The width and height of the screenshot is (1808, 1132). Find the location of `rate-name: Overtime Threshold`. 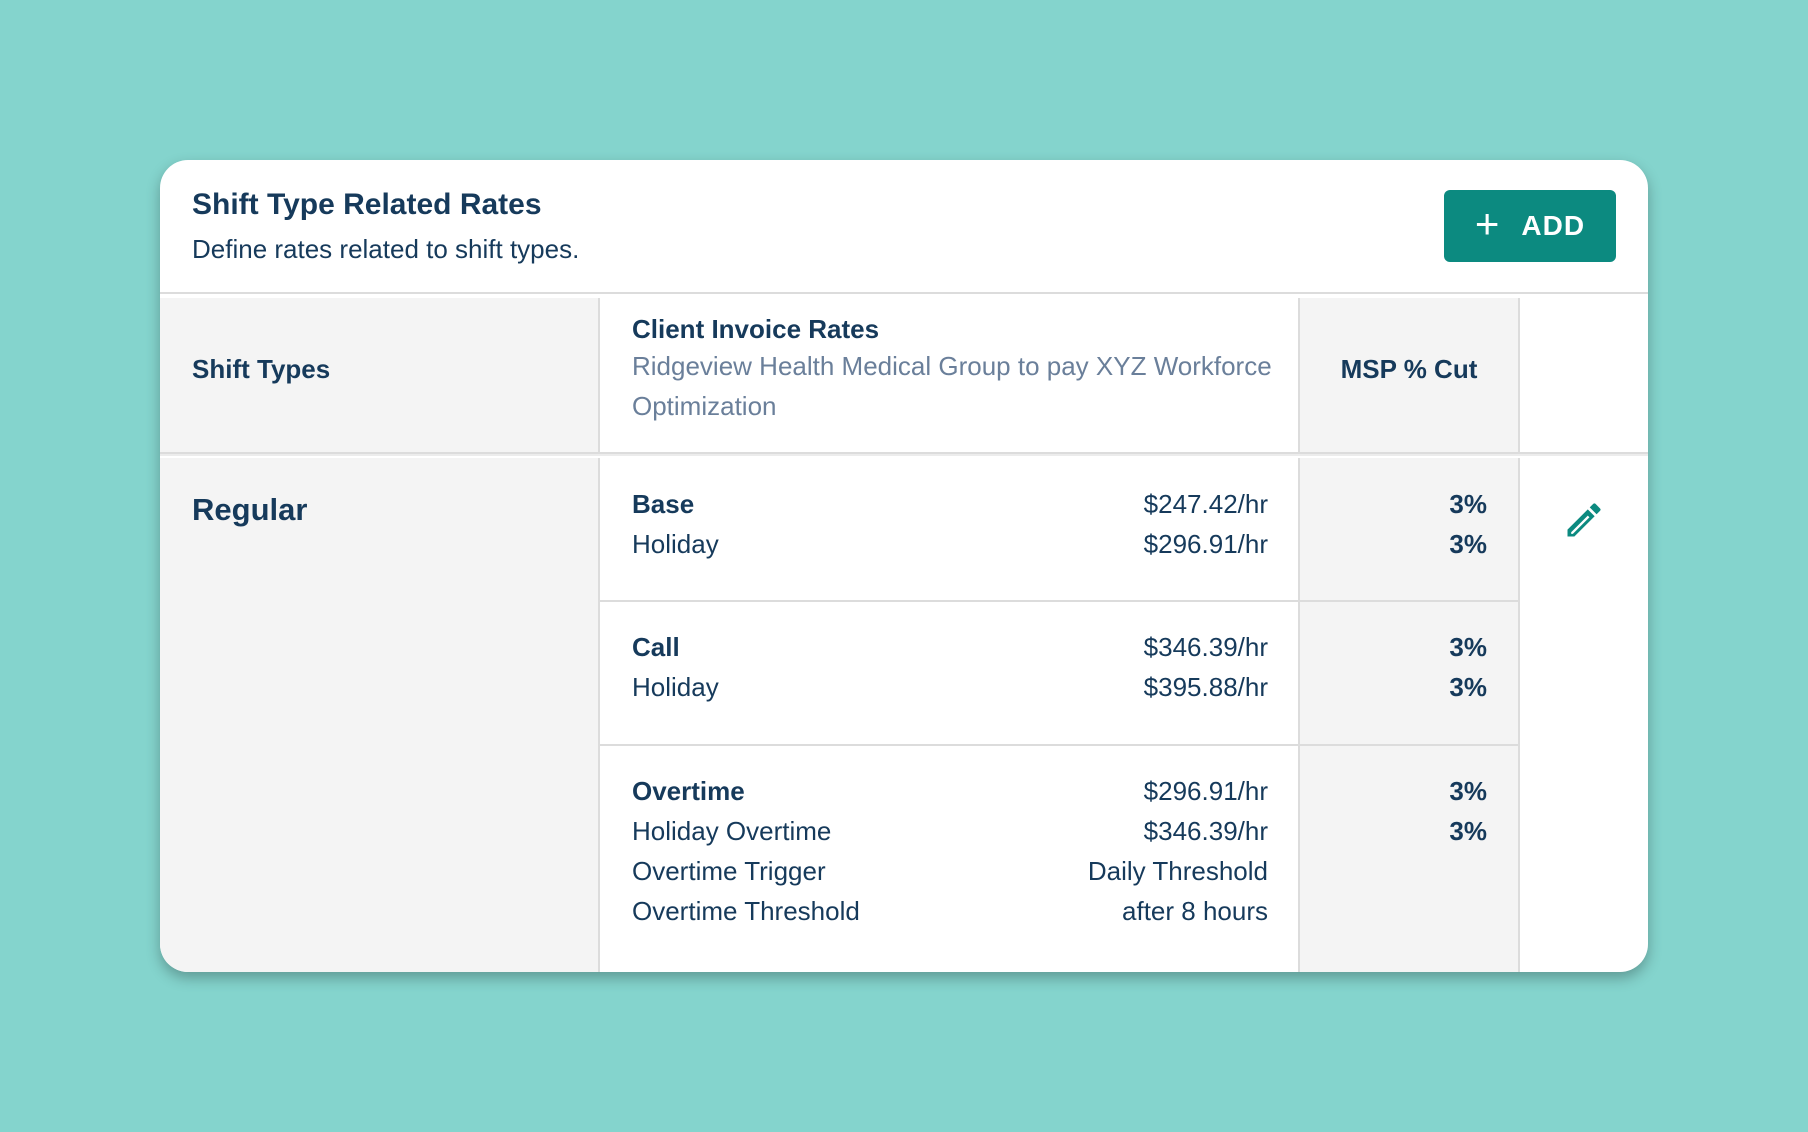

rate-name: Overtime Threshold is located at coordinates (746, 910).